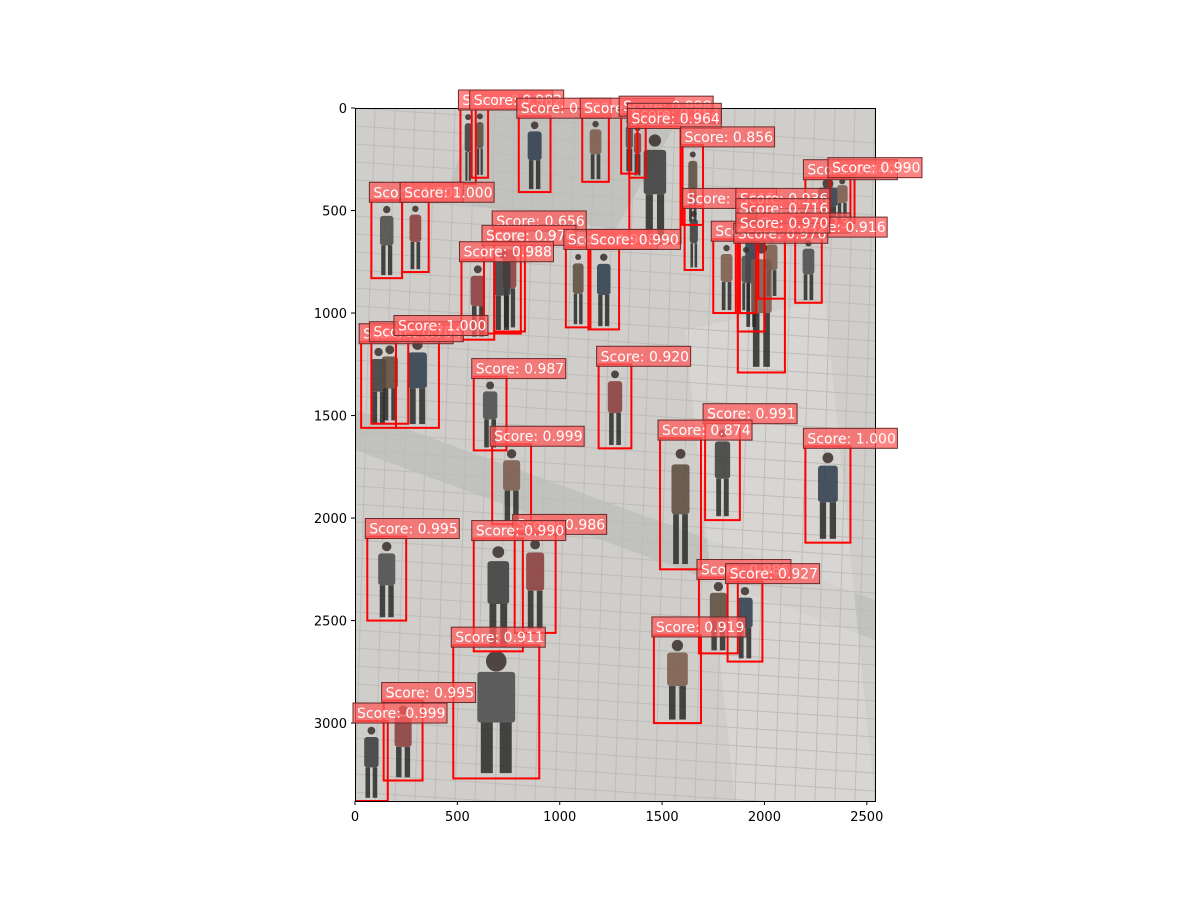  I want to click on y-tick-label: 1500, so click(330, 417).